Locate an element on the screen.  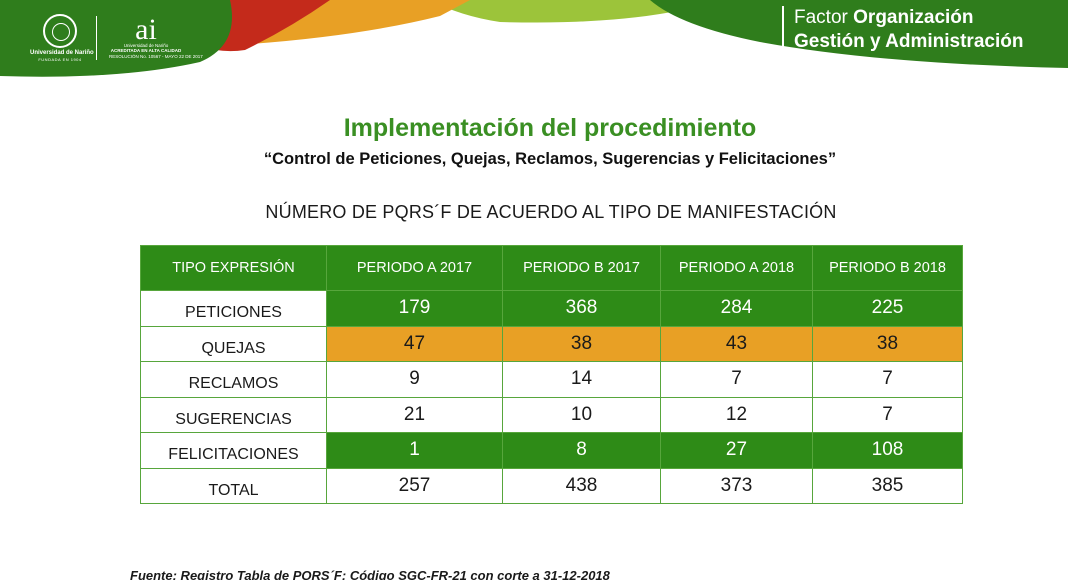
column-header: PERIODO B 2018 is located at coordinates (887, 268).